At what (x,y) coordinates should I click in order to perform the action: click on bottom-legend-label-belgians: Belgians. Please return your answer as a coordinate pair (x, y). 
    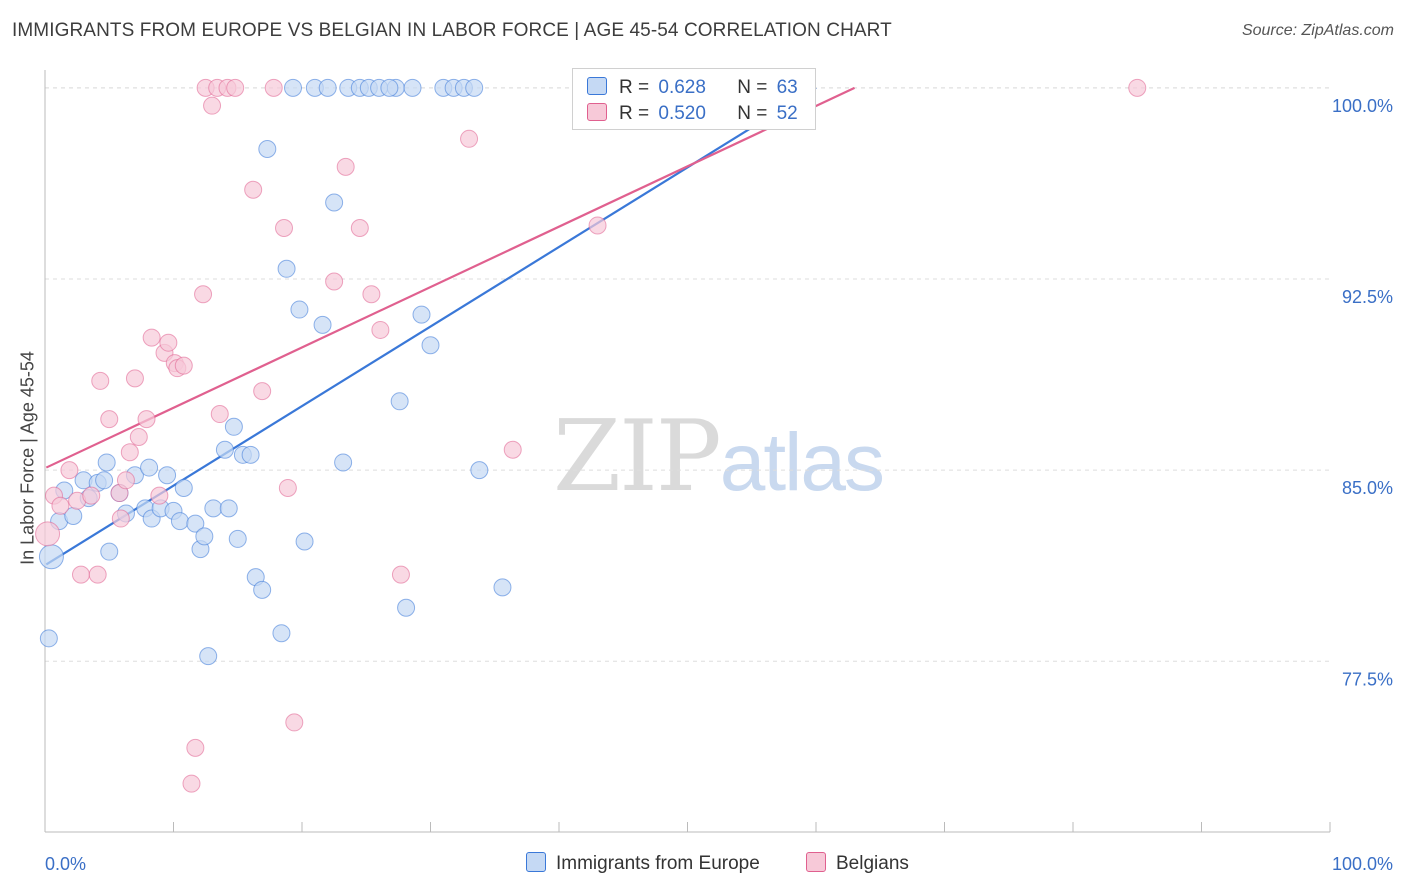
    Looking at the image, I should click on (872, 863).